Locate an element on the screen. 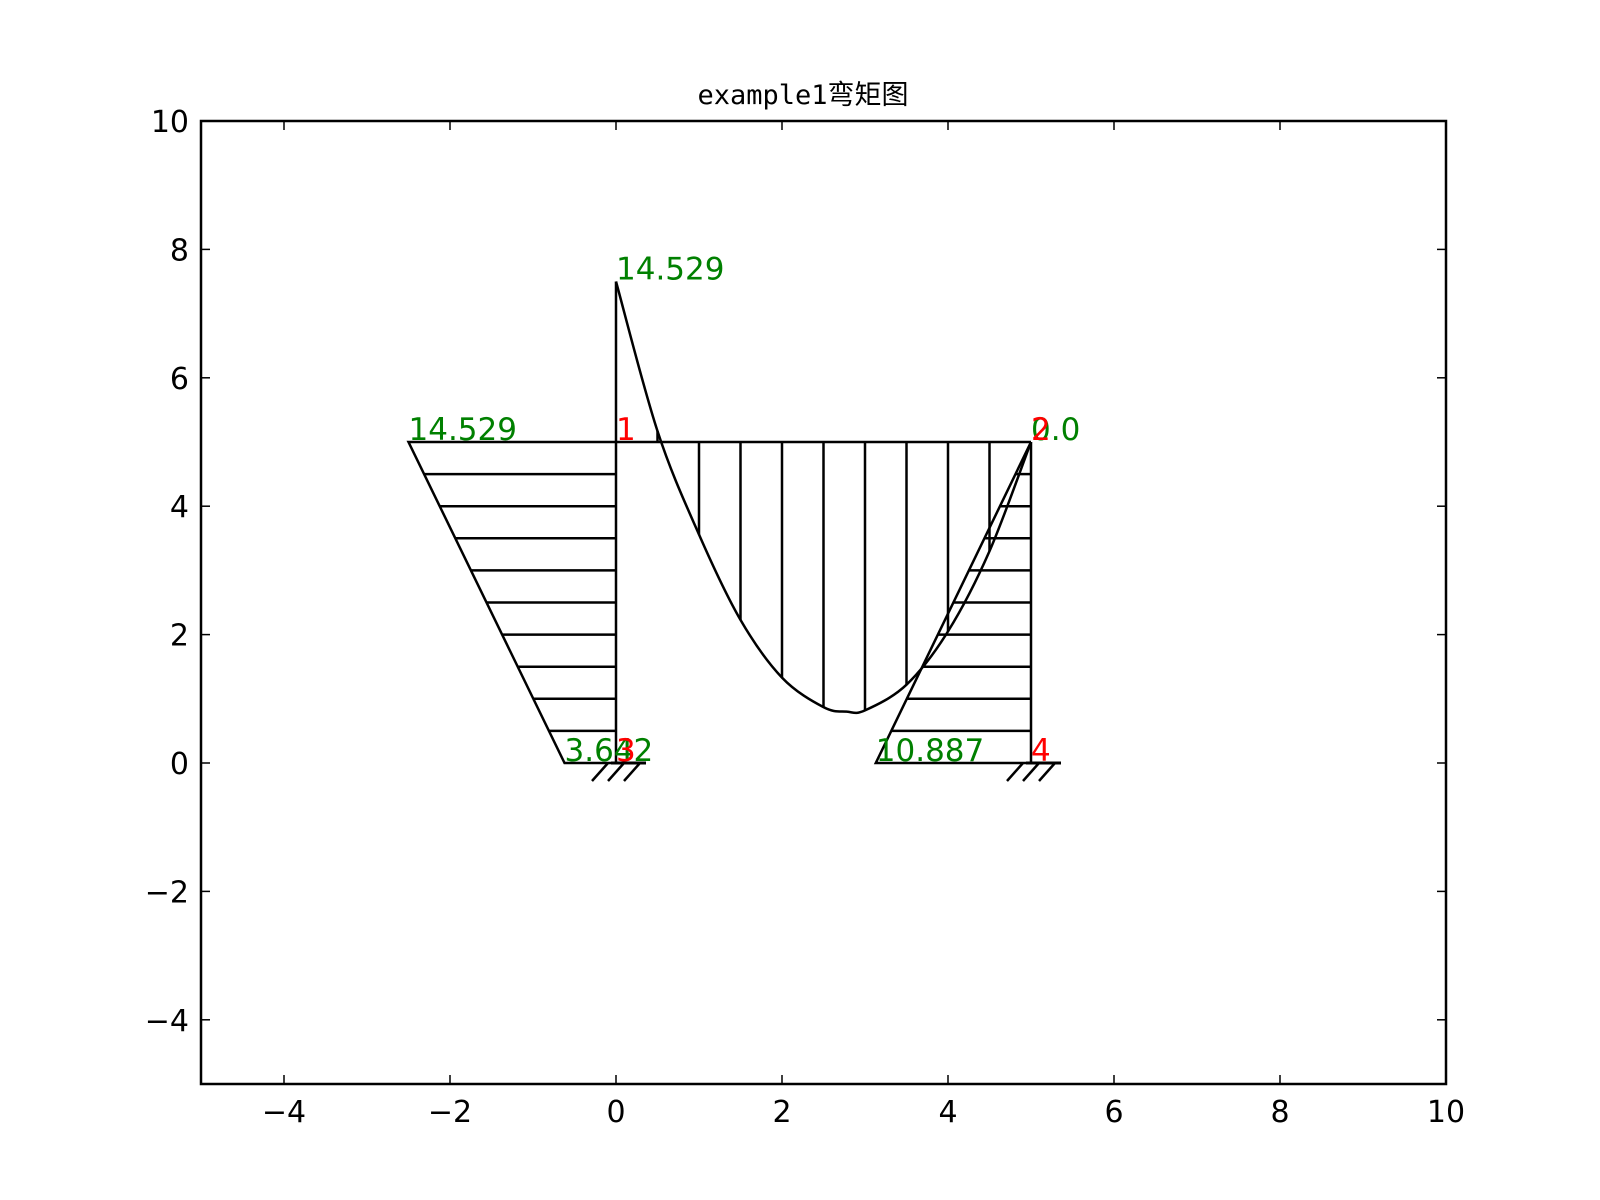 Image resolution: width=1600 pixels, height=1200 pixels. y-tick-label: 0 is located at coordinates (179, 764).